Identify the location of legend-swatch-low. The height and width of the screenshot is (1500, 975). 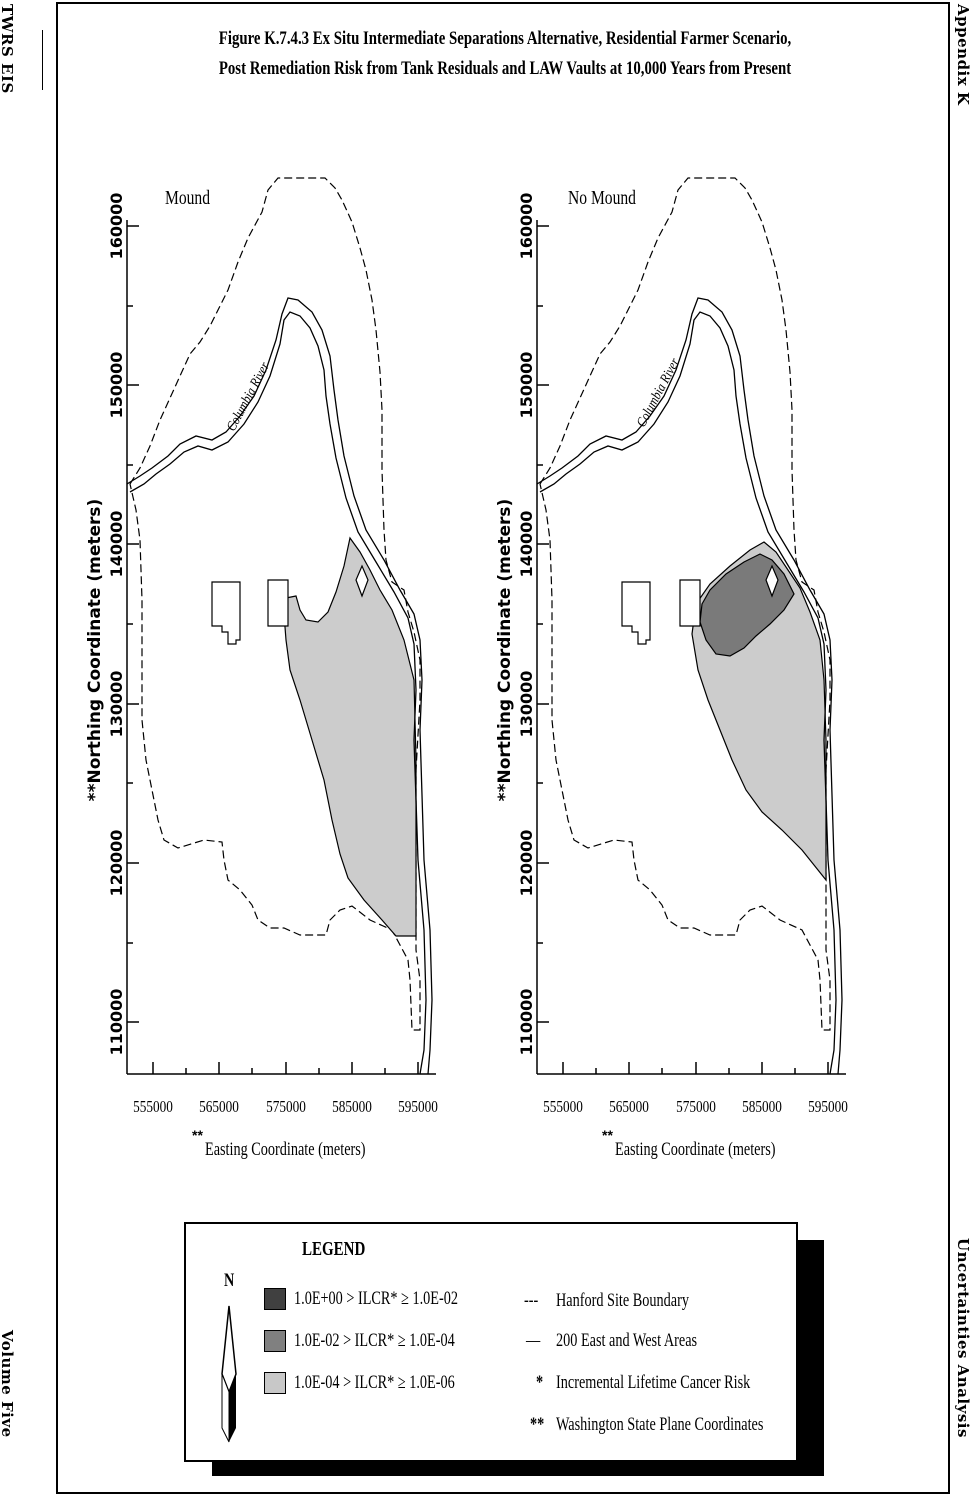
(275, 1383).